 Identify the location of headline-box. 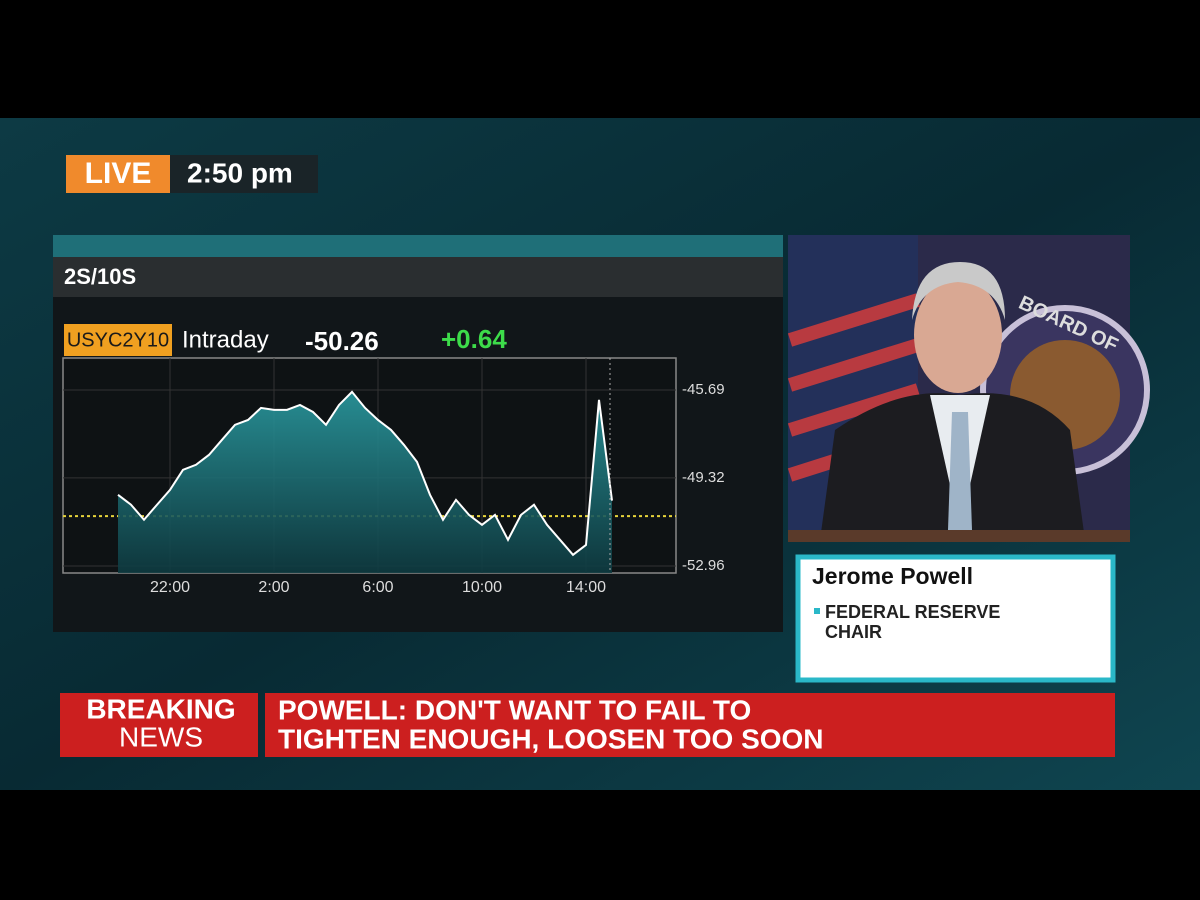
(690, 725).